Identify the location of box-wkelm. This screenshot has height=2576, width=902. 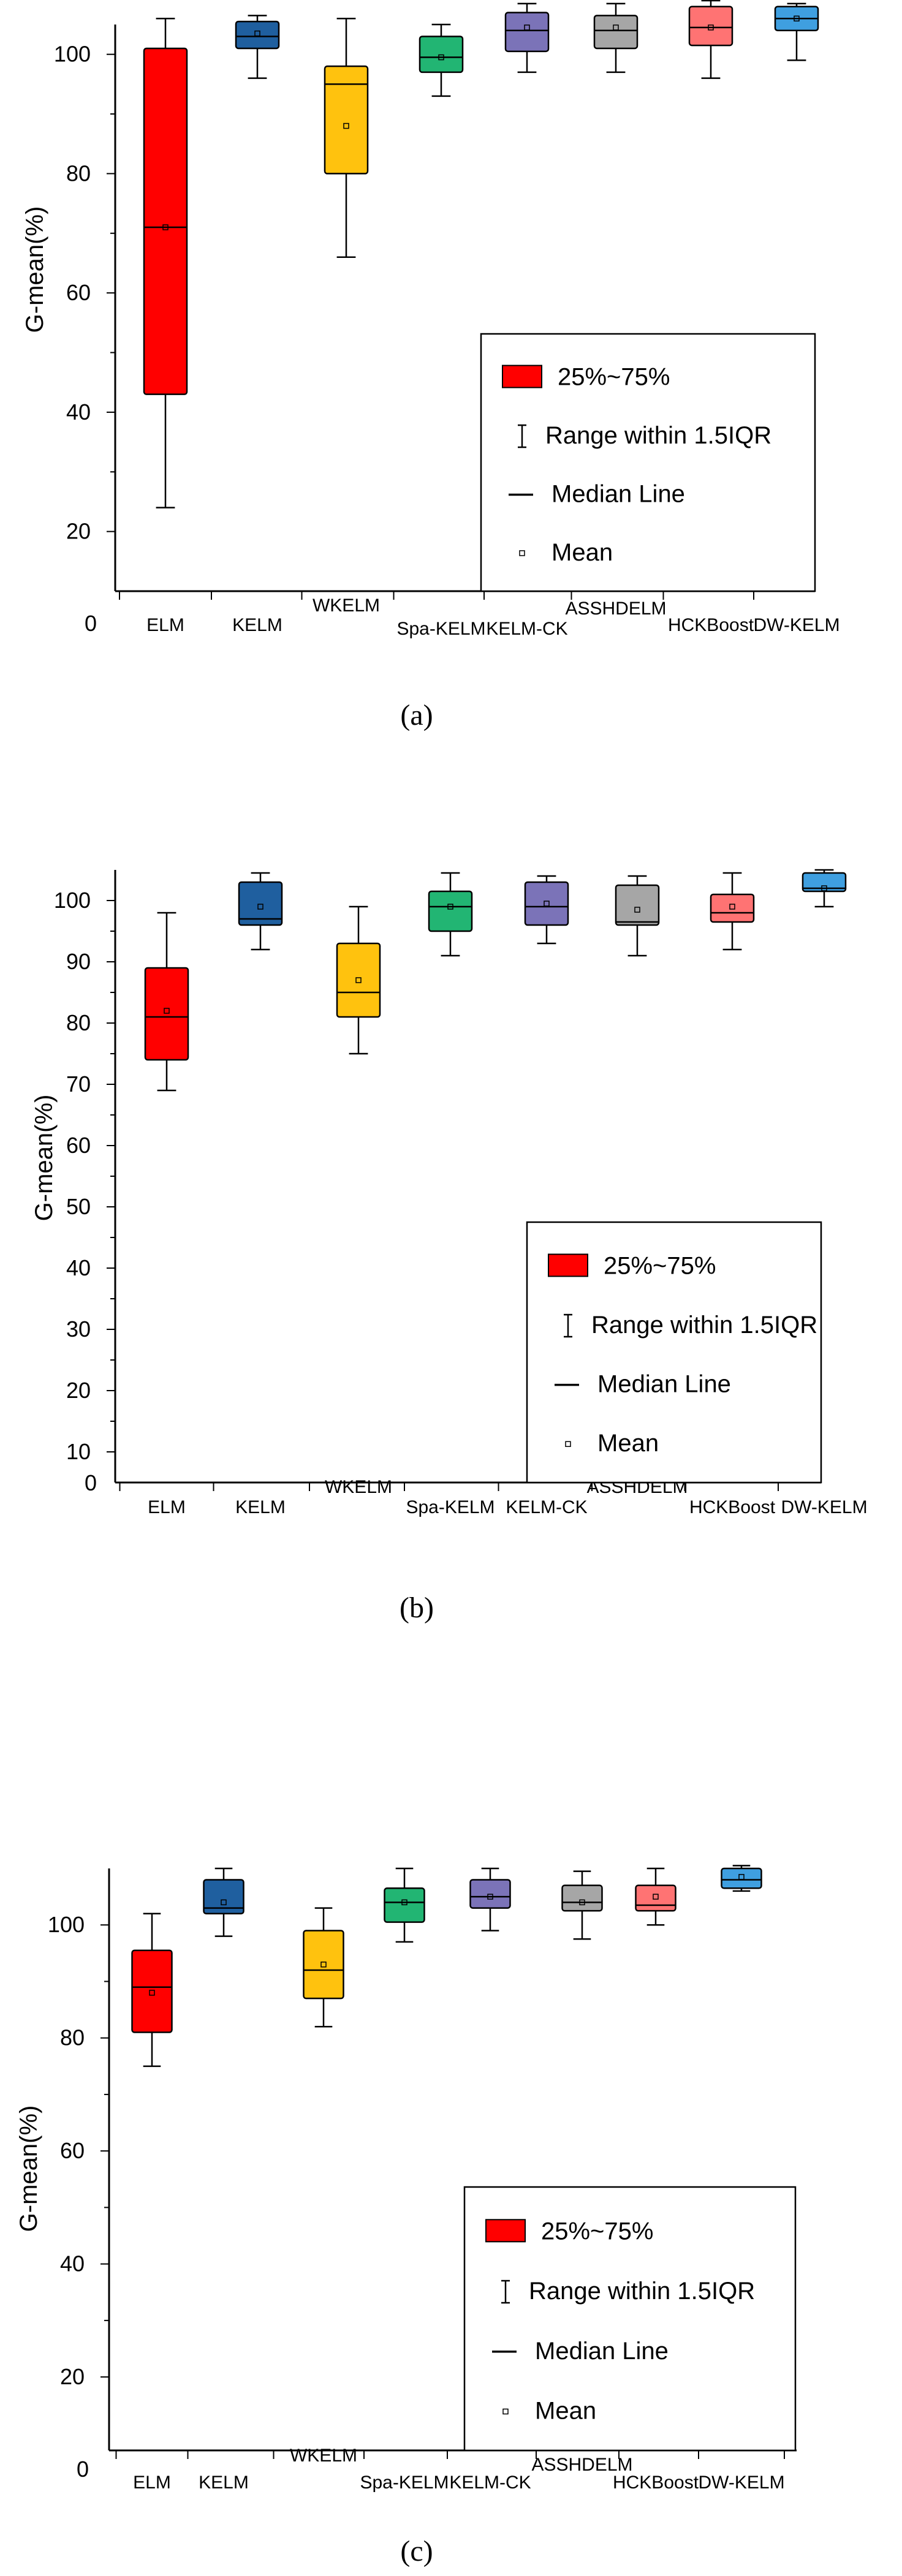
(358, 980).